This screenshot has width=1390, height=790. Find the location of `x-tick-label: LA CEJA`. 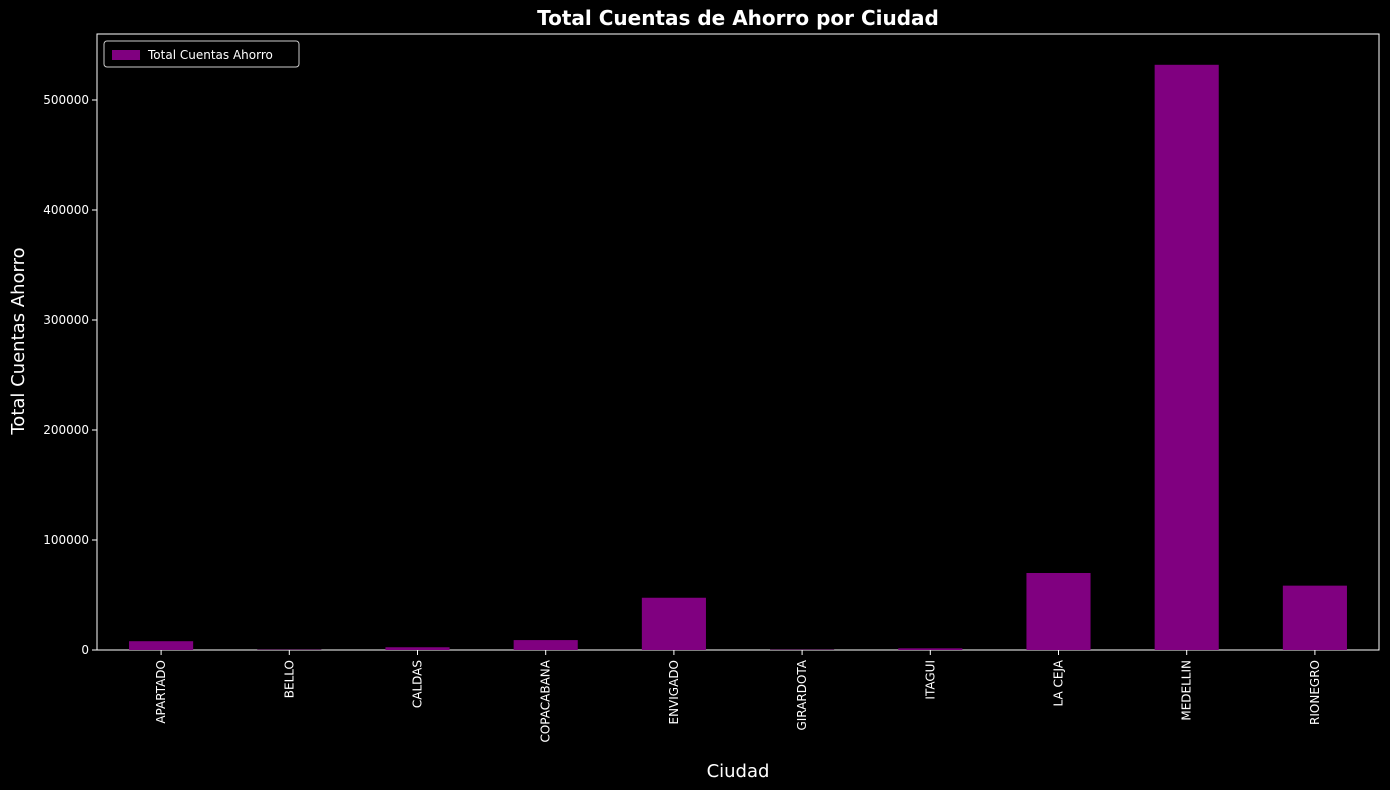

x-tick-label: LA CEJA is located at coordinates (1059, 682).